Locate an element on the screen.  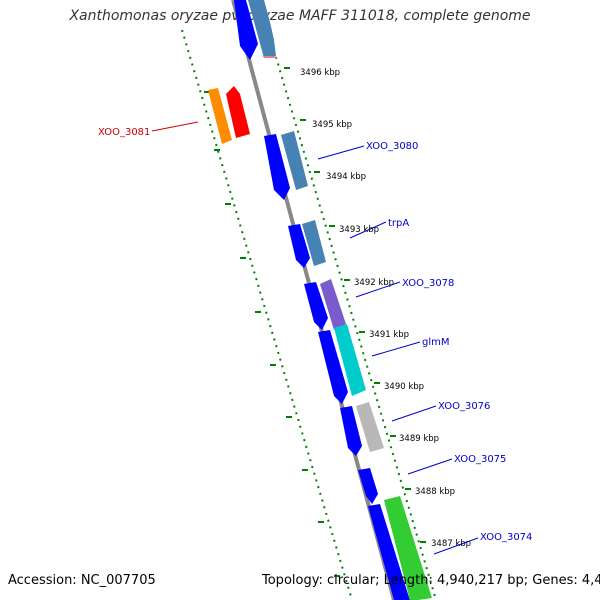
tick-label: 3490 kbp is located at coordinates (404, 387).